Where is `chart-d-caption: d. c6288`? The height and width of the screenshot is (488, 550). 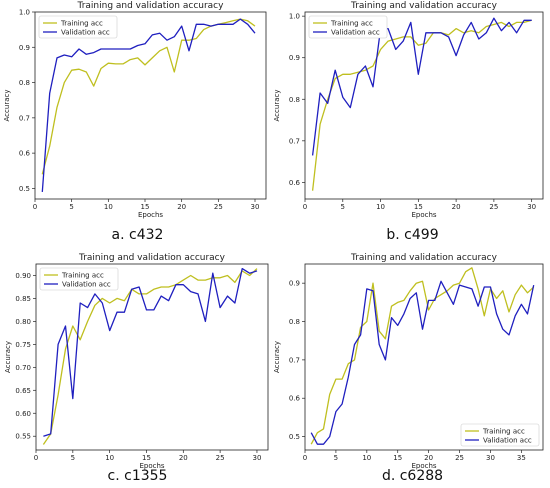 chart-d-caption: d. c6288 is located at coordinates (412, 476).